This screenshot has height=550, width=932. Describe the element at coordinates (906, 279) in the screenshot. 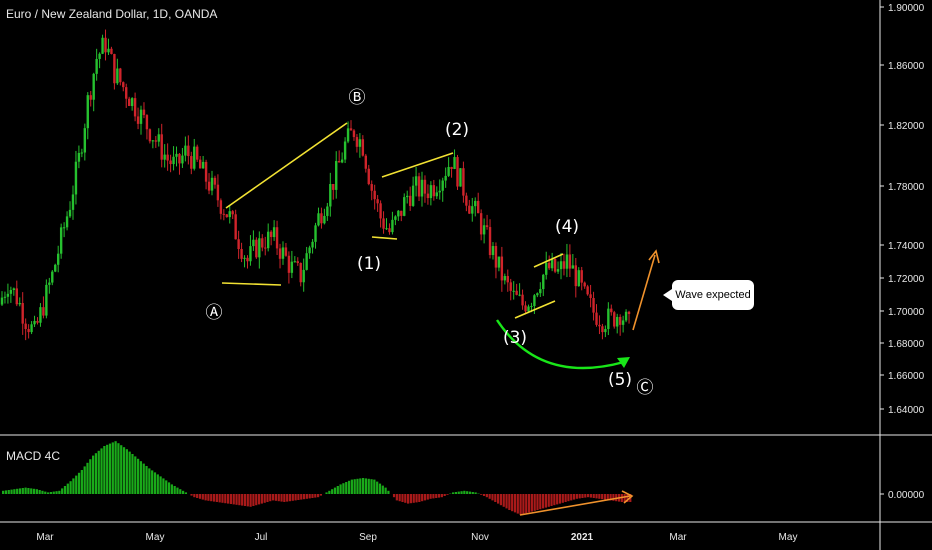

I see `price-tick-label: 1.72000` at that location.